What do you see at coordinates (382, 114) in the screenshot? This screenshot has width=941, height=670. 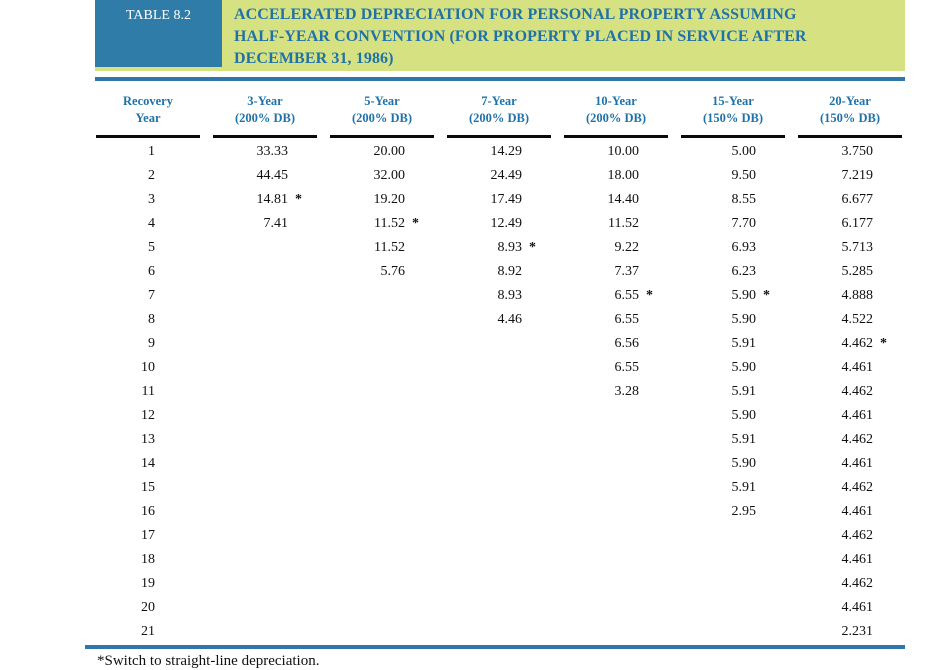 I see `column-header: 5-Year (200% DB)` at bounding box center [382, 114].